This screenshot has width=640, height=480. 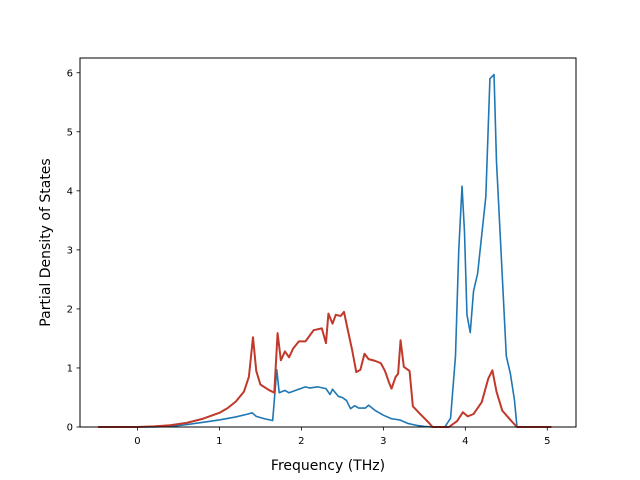 What do you see at coordinates (70, 309) in the screenshot?
I see `y-tick-label: 2` at bounding box center [70, 309].